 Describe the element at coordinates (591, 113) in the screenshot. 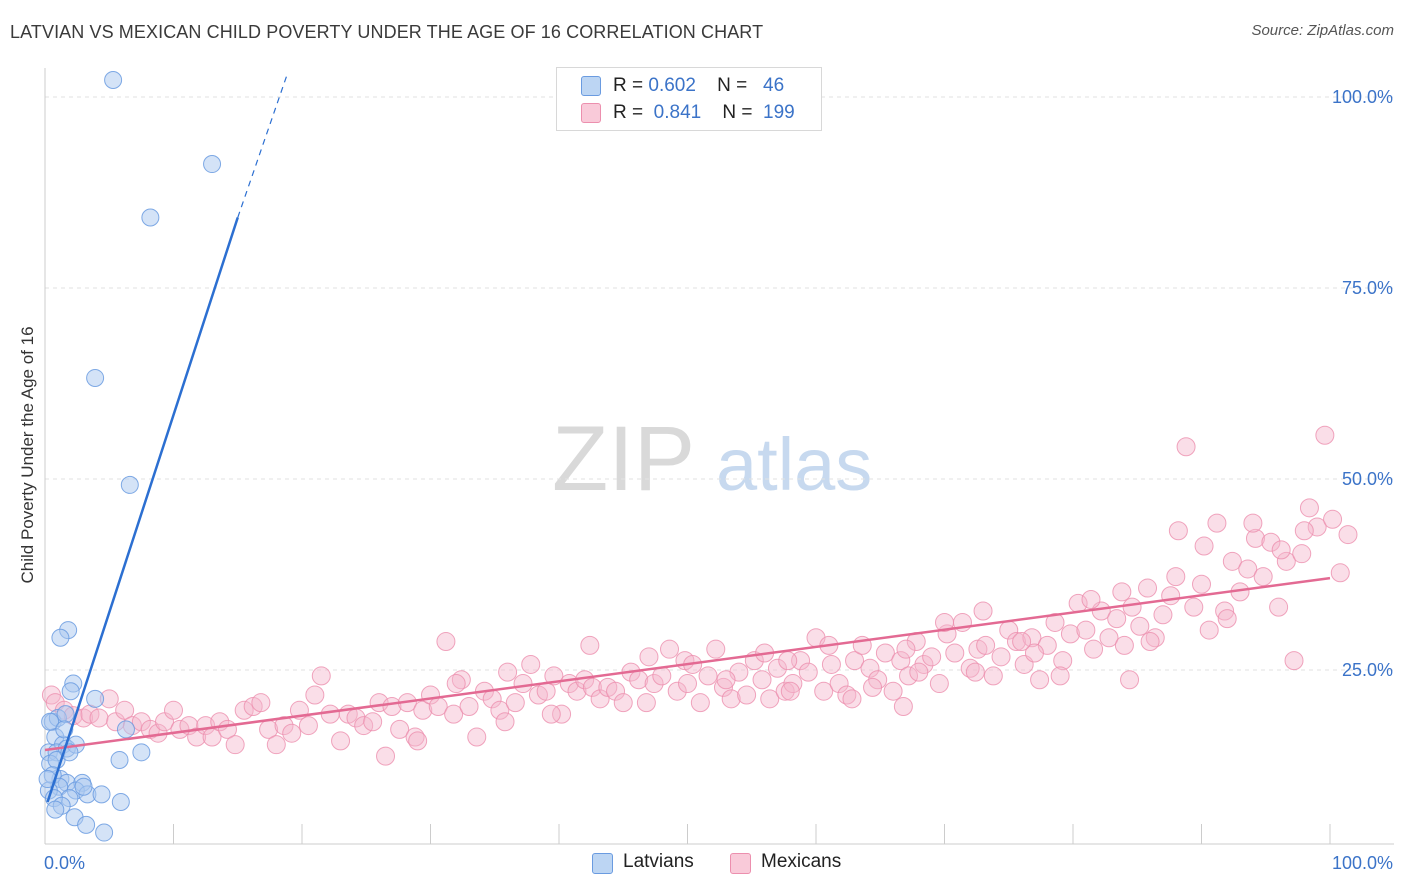

I see `mexican-swatch` at that location.